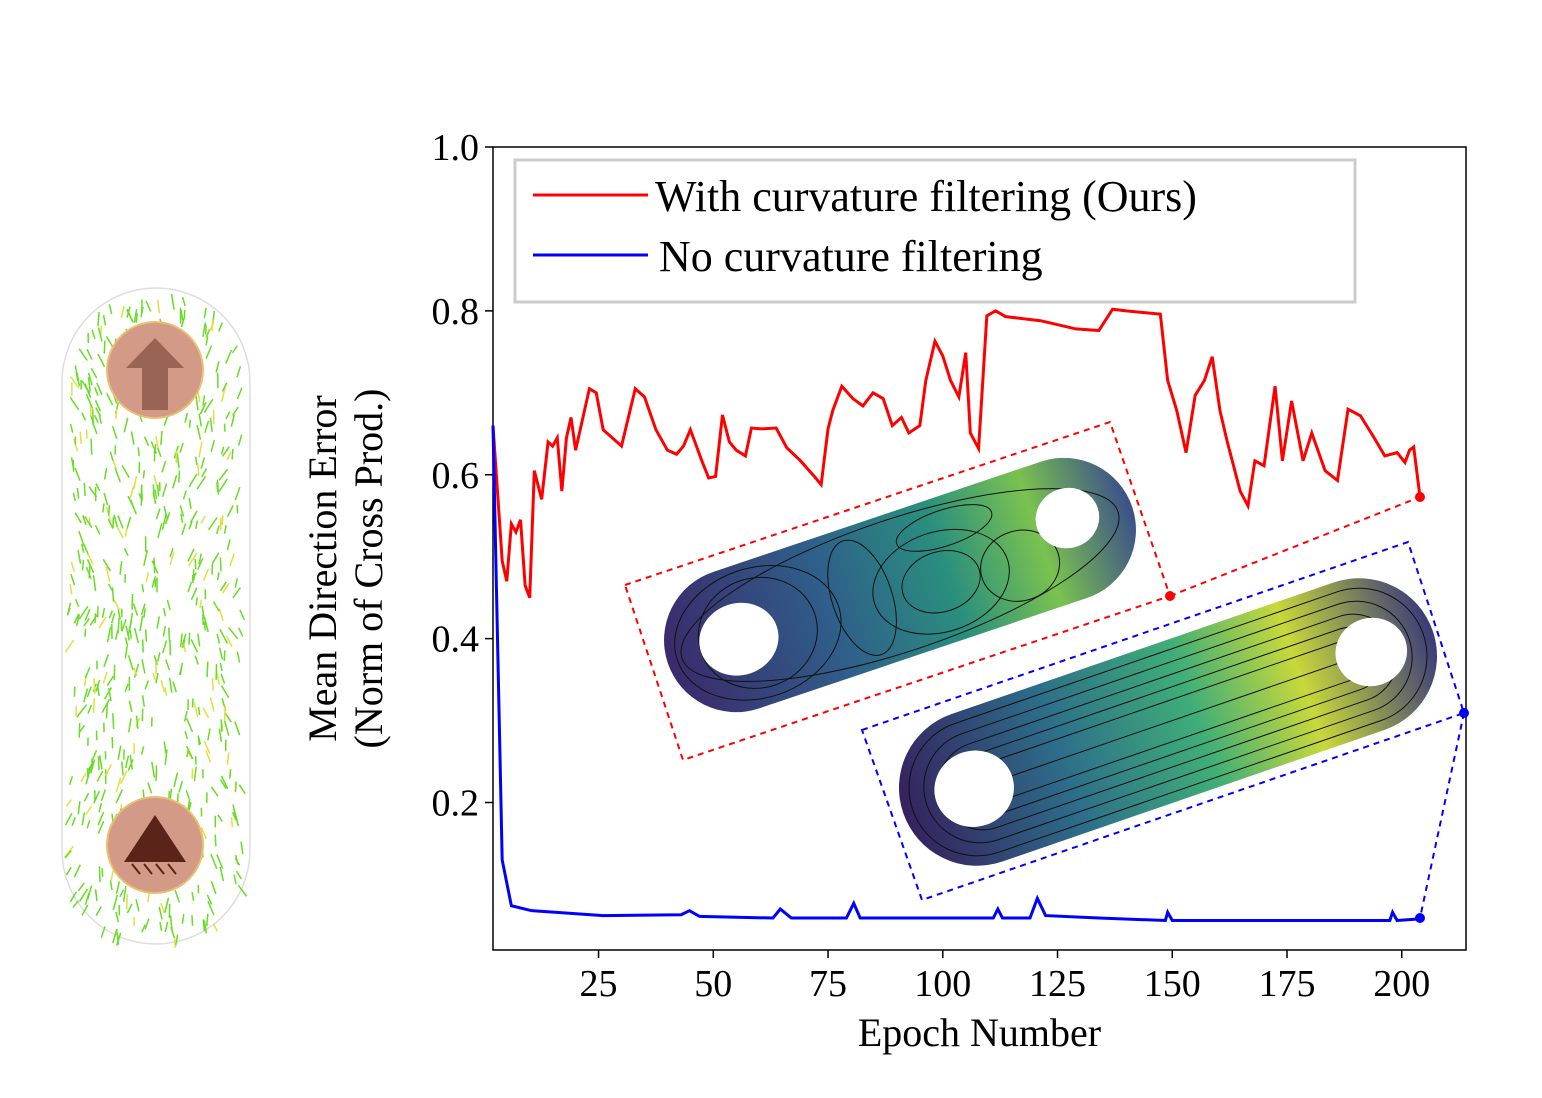 The image size is (1542, 1098). What do you see at coordinates (368, 569) in the screenshot?
I see `y-axis-label: (Norm of Cross Prod.)` at bounding box center [368, 569].